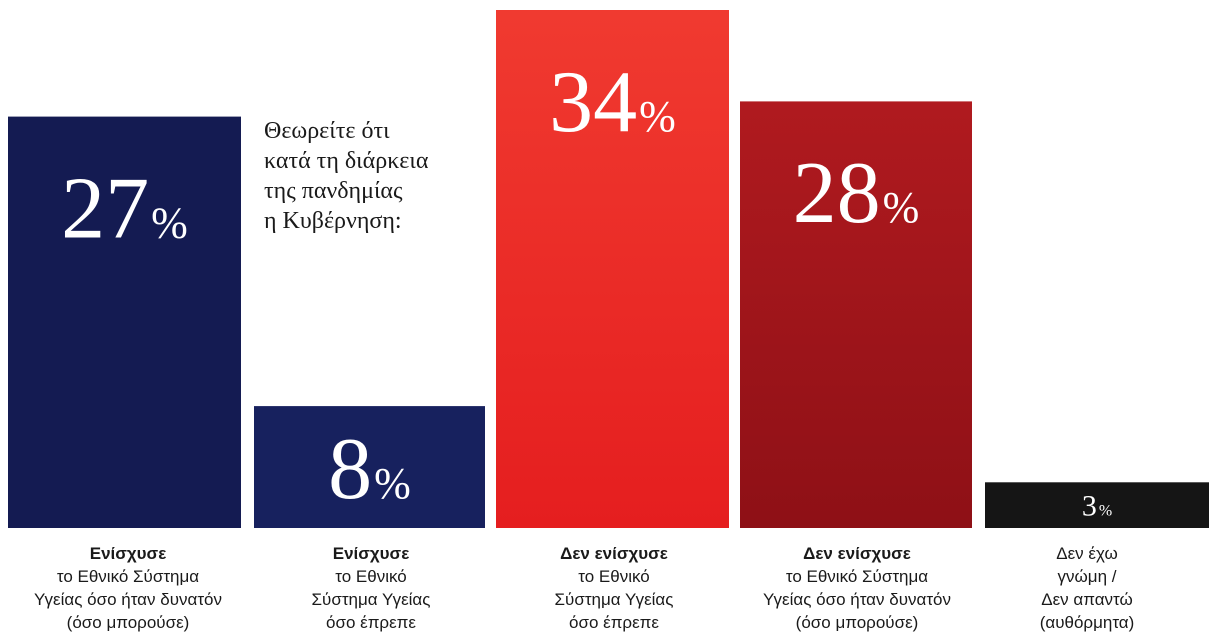  What do you see at coordinates (856, 193) in the screenshot?
I see `bar-value-label: 28%` at bounding box center [856, 193].